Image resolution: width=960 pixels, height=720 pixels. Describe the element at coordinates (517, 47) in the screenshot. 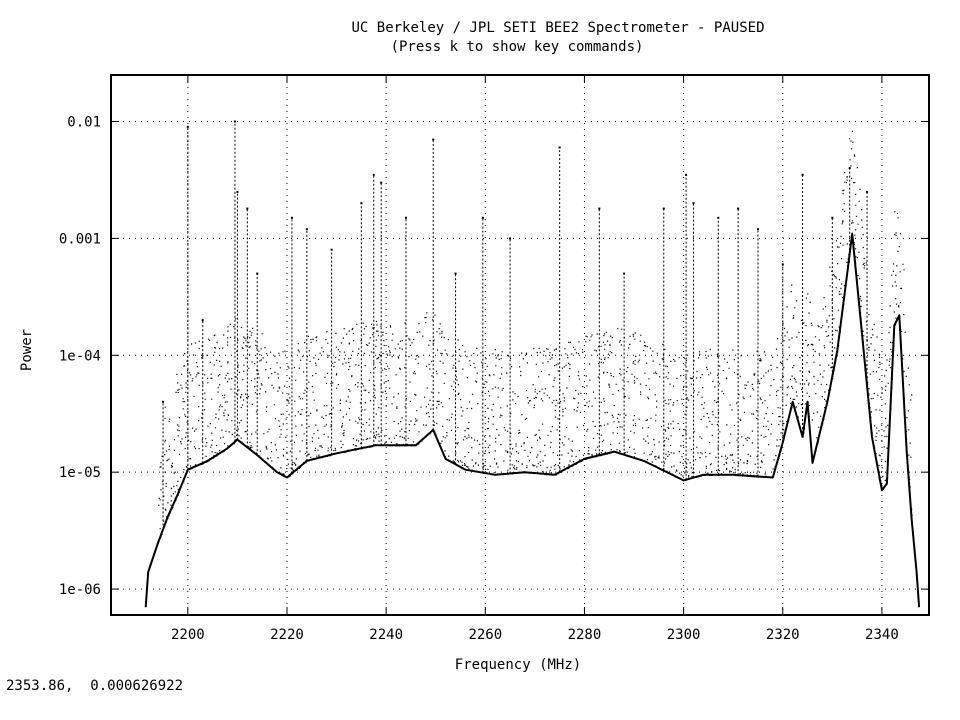

I see `chart-subtitle: (Press k to show key commands)` at that location.